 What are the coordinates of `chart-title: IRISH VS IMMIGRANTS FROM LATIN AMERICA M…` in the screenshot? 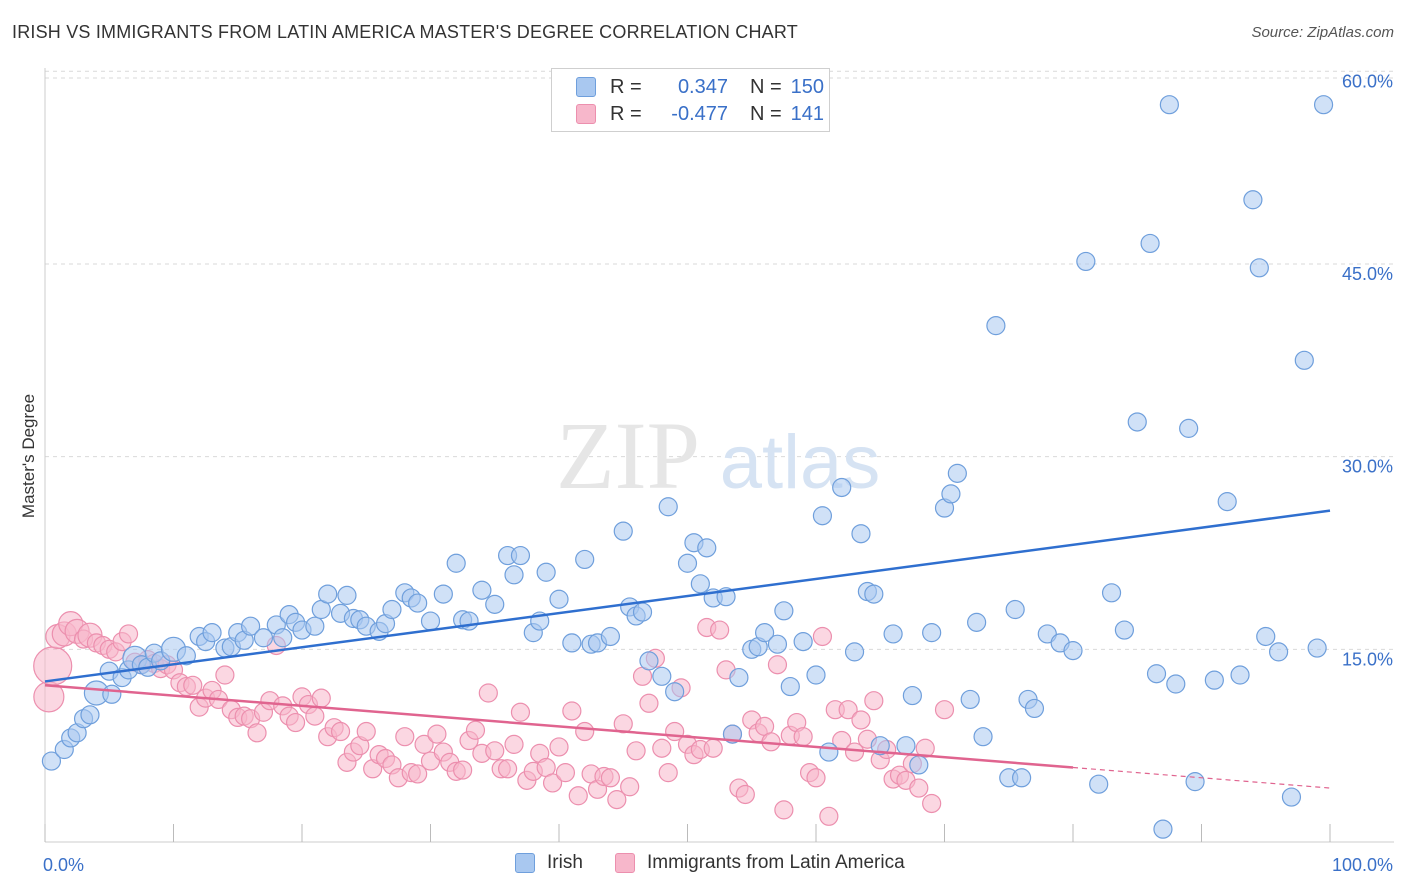 It's located at (405, 32).